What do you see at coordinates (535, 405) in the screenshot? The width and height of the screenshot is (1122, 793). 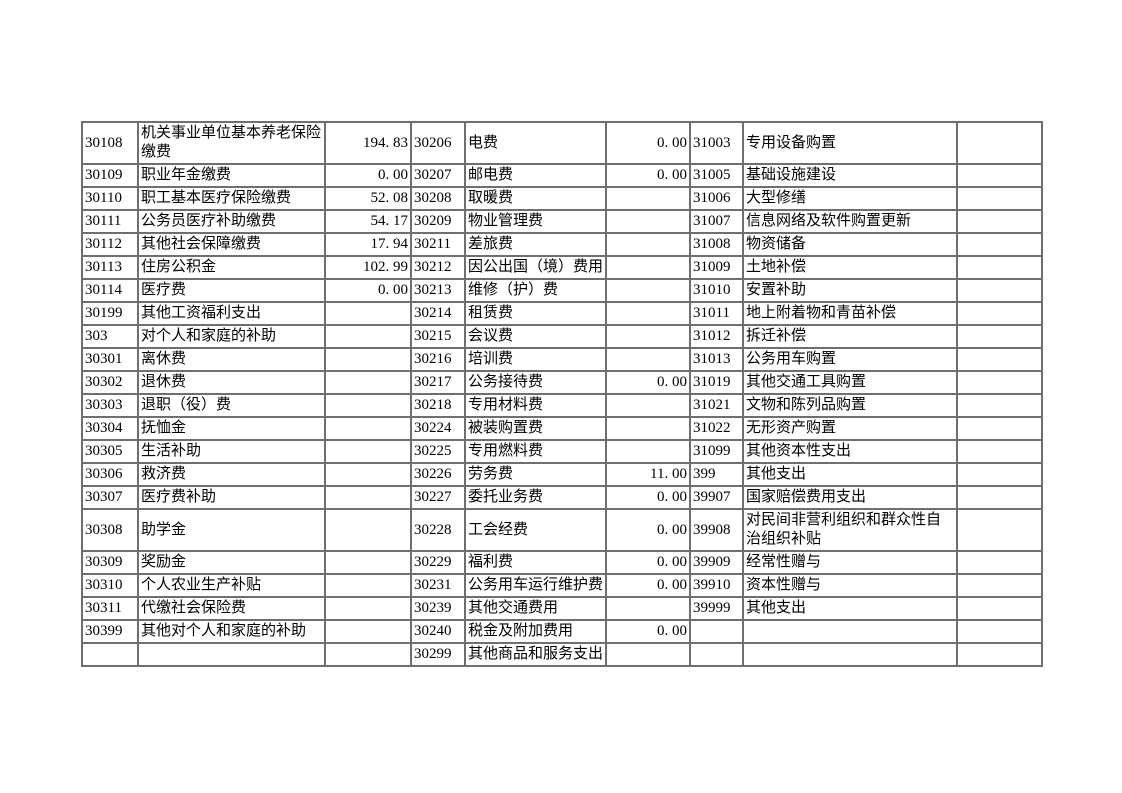 I see `name-cell: 专用材料费` at bounding box center [535, 405].